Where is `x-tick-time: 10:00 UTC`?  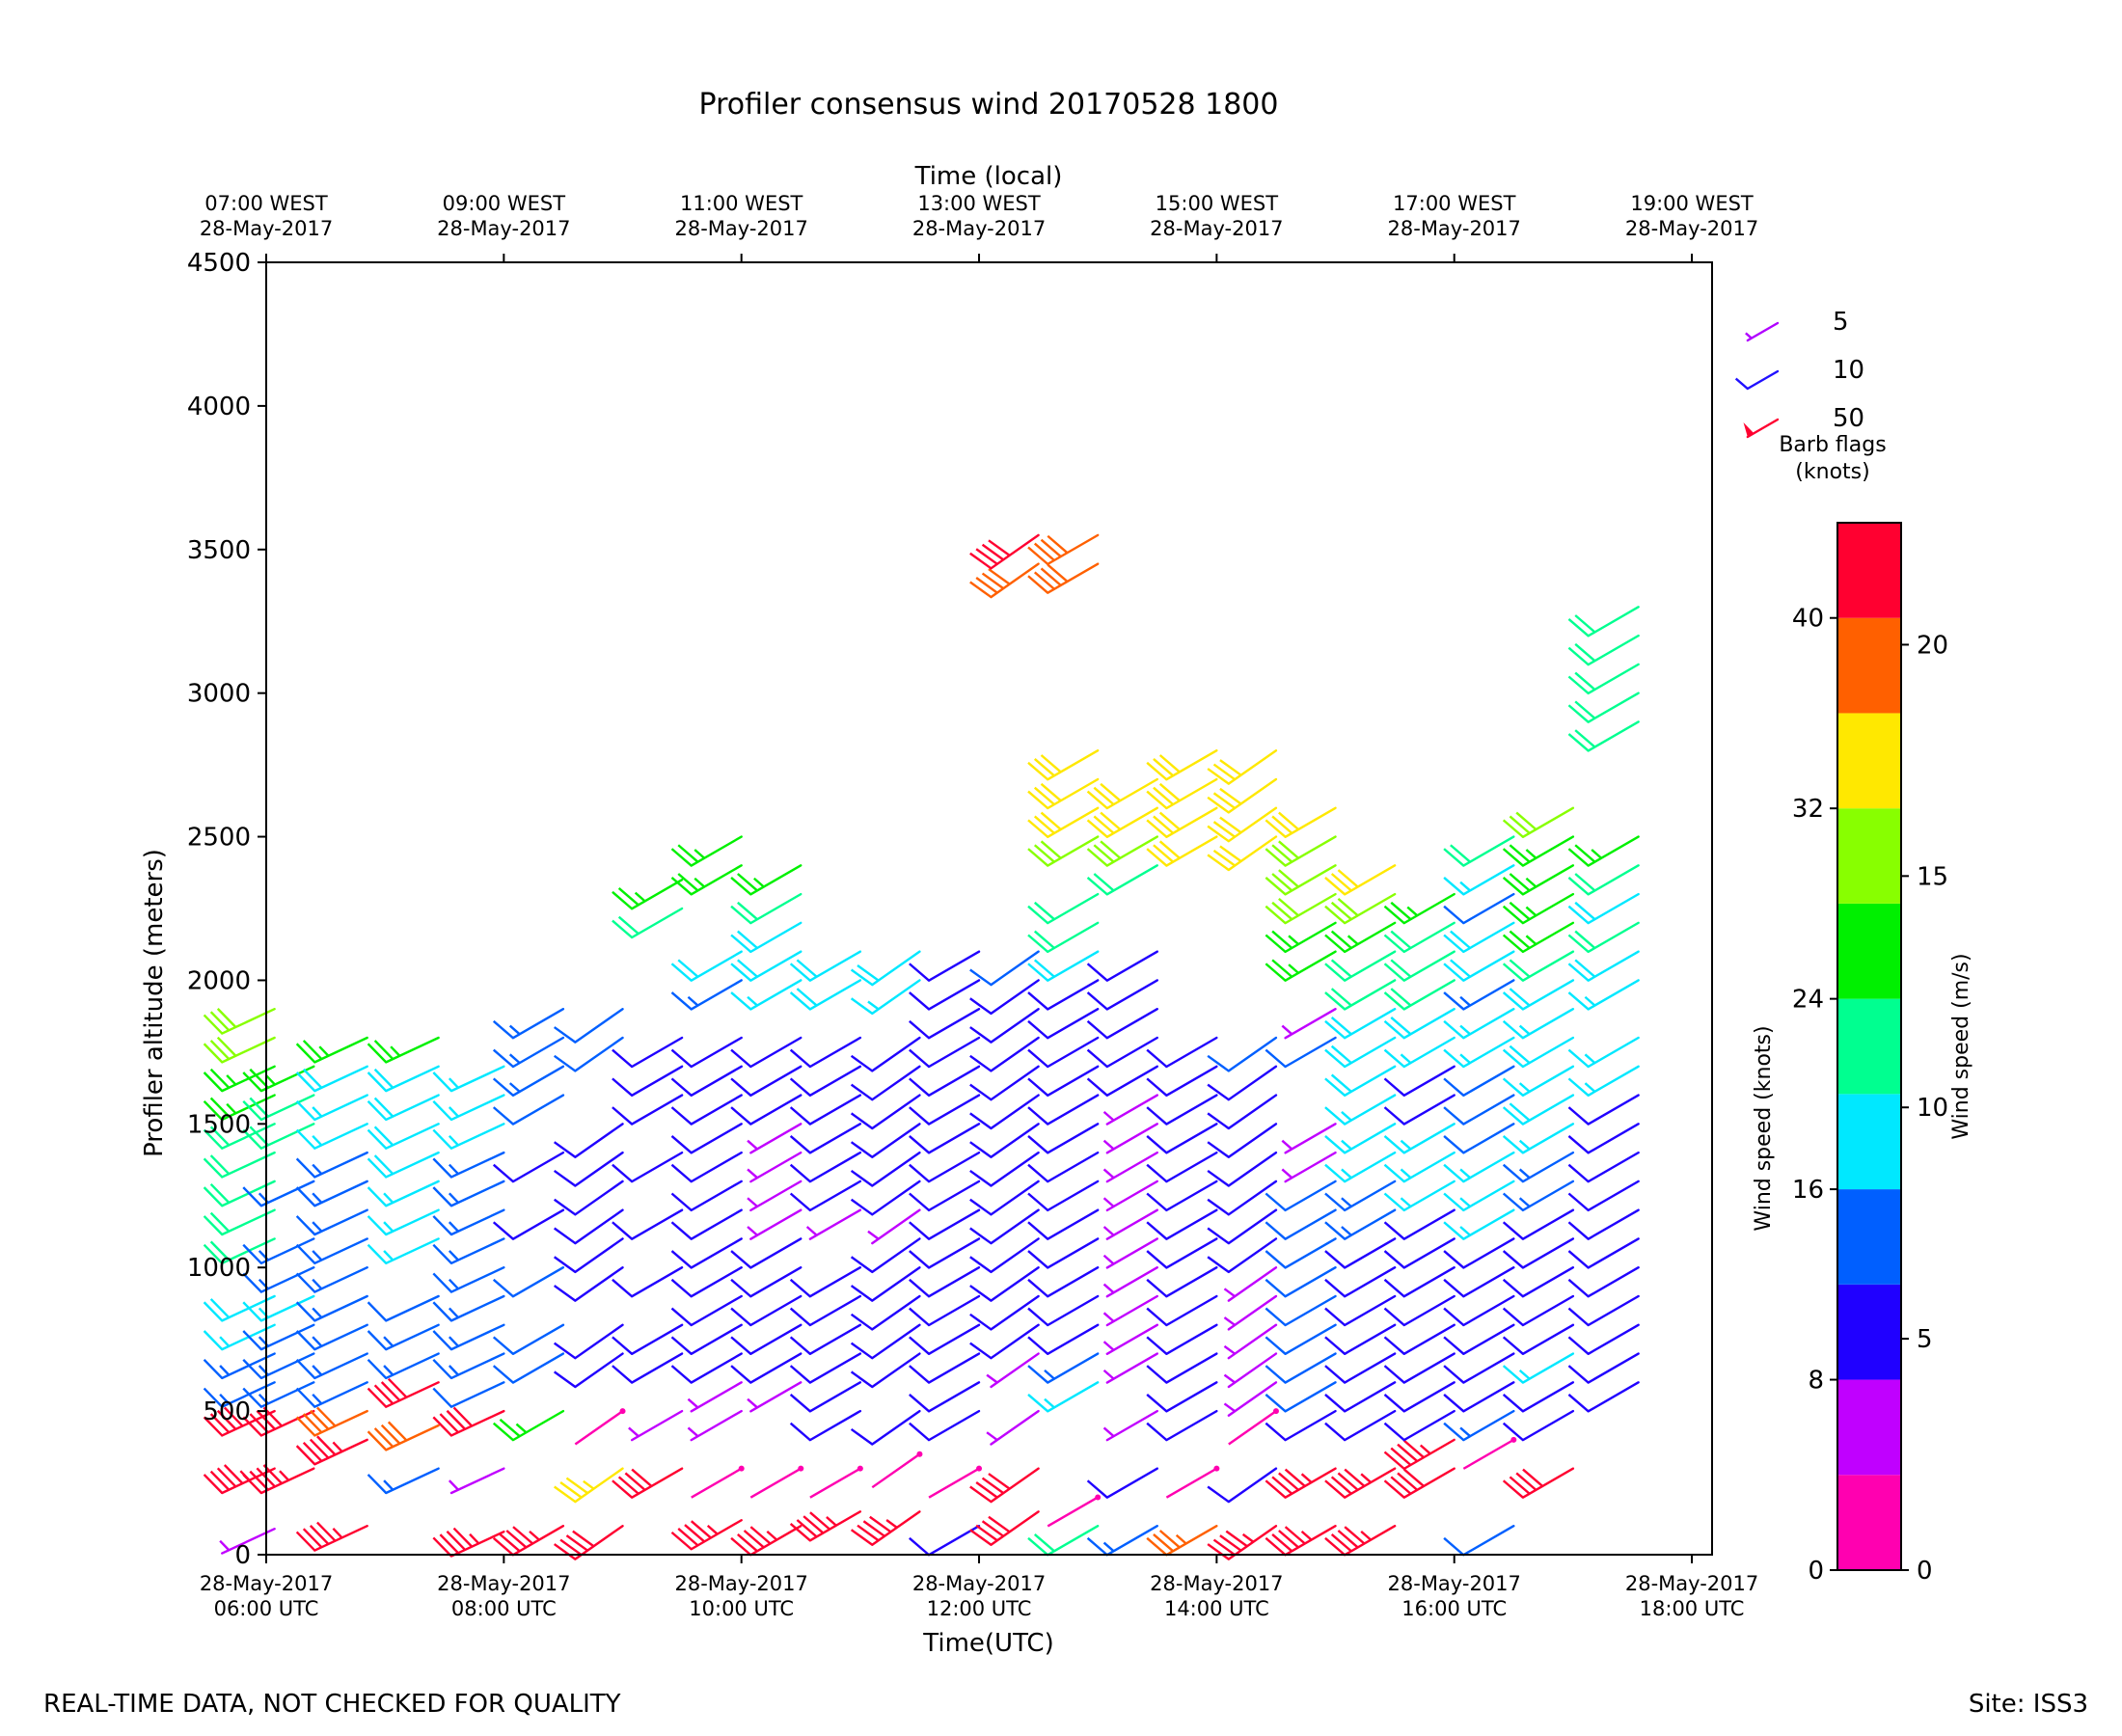
x-tick-time: 10:00 UTC is located at coordinates (742, 1608).